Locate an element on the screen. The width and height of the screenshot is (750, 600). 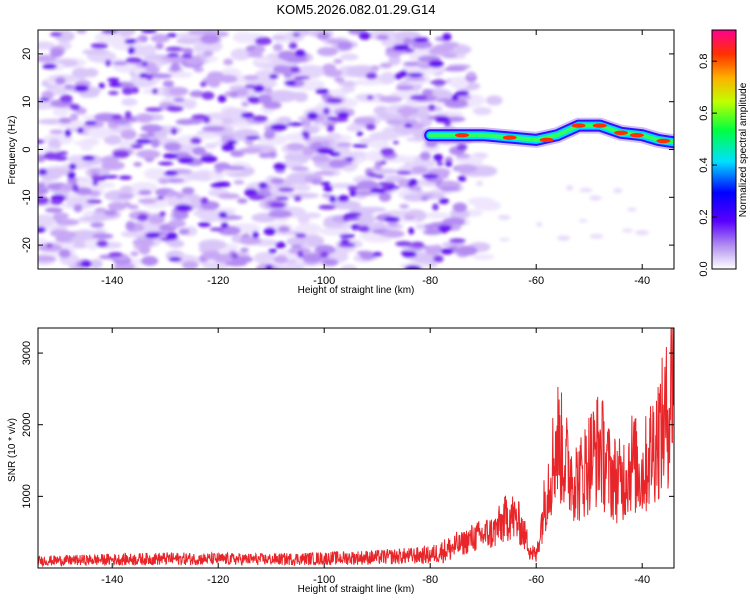
bot-x-tick-label: -60 is located at coordinates (536, 580).